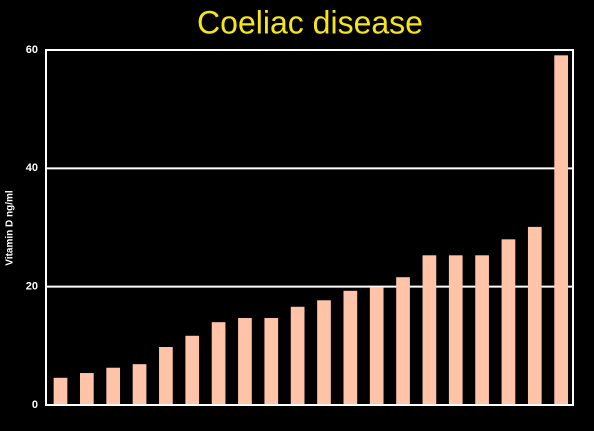 This screenshot has width=594, height=431. I want to click on y-tick-label: 40, so click(32, 168).